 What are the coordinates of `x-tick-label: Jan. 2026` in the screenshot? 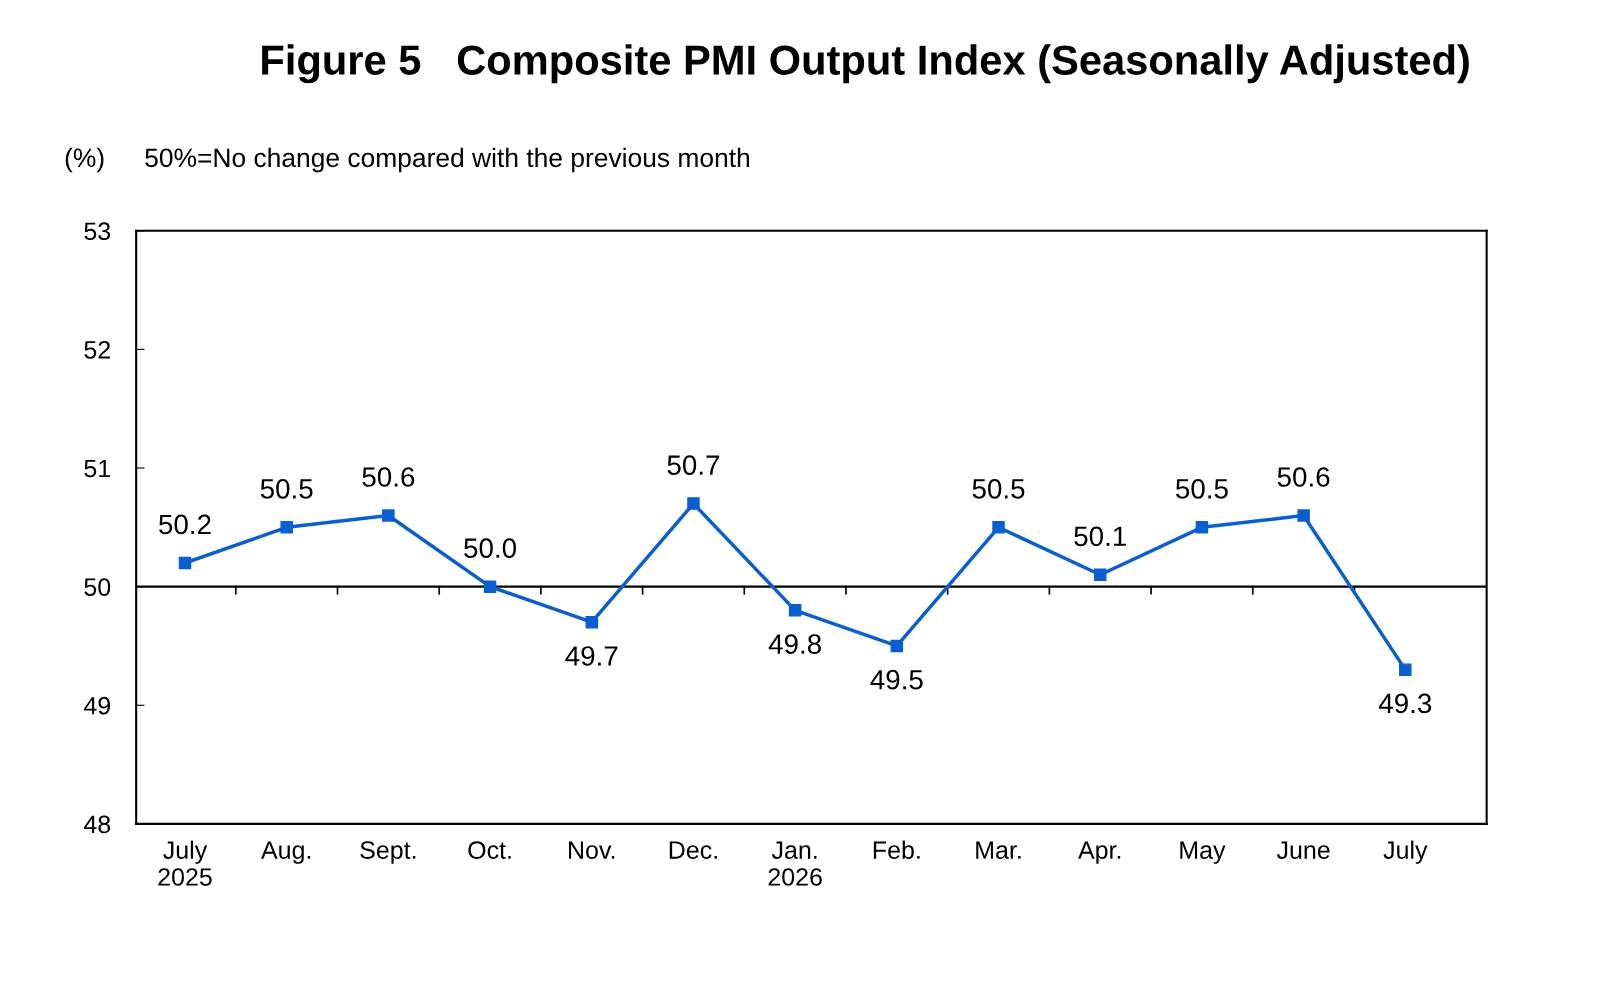 It's located at (795, 863).